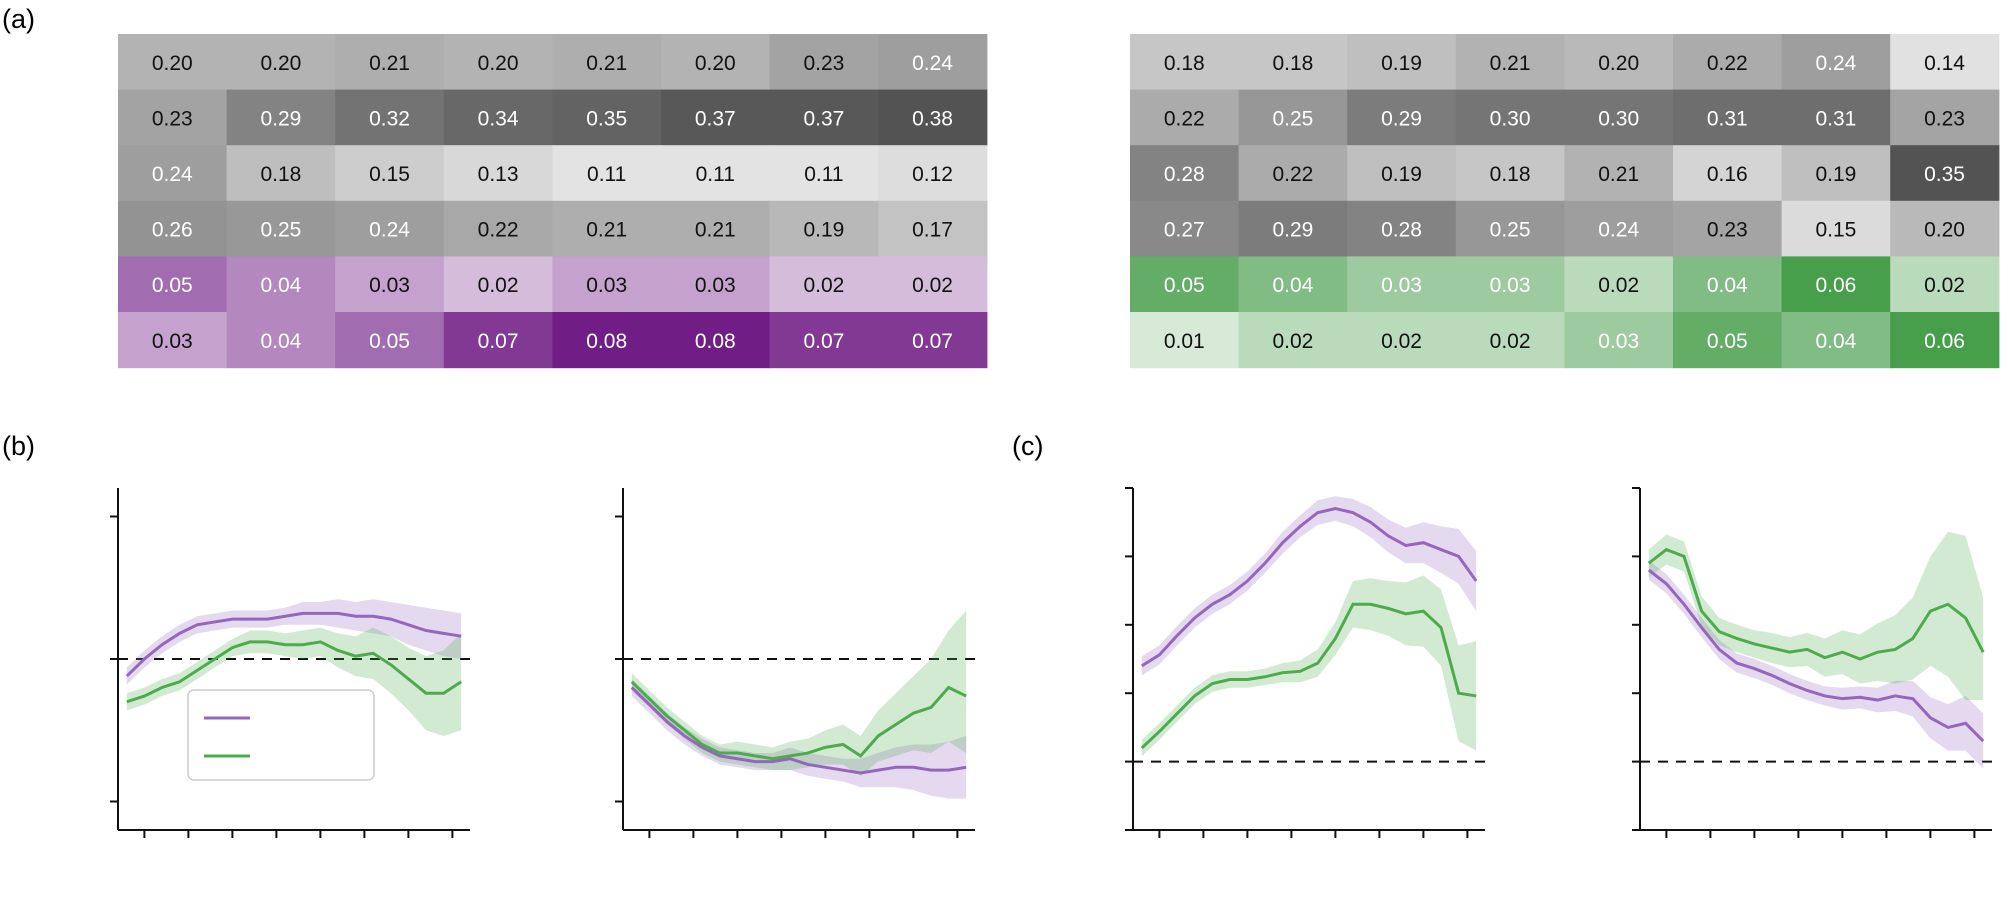 Image resolution: width=2008 pixels, height=923 pixels. What do you see at coordinates (1184, 118) in the screenshot?
I see `cell-value: 0.22` at bounding box center [1184, 118].